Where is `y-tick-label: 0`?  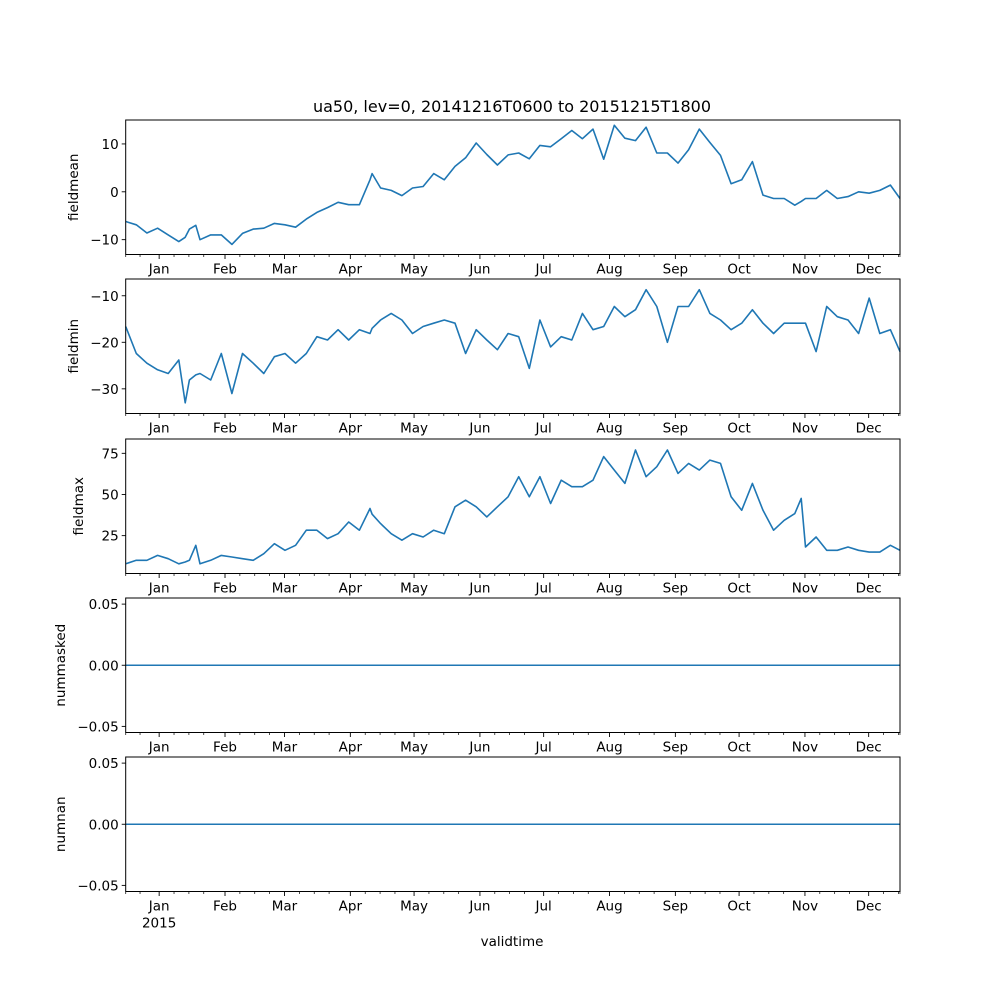 y-tick-label: 0 is located at coordinates (114, 193).